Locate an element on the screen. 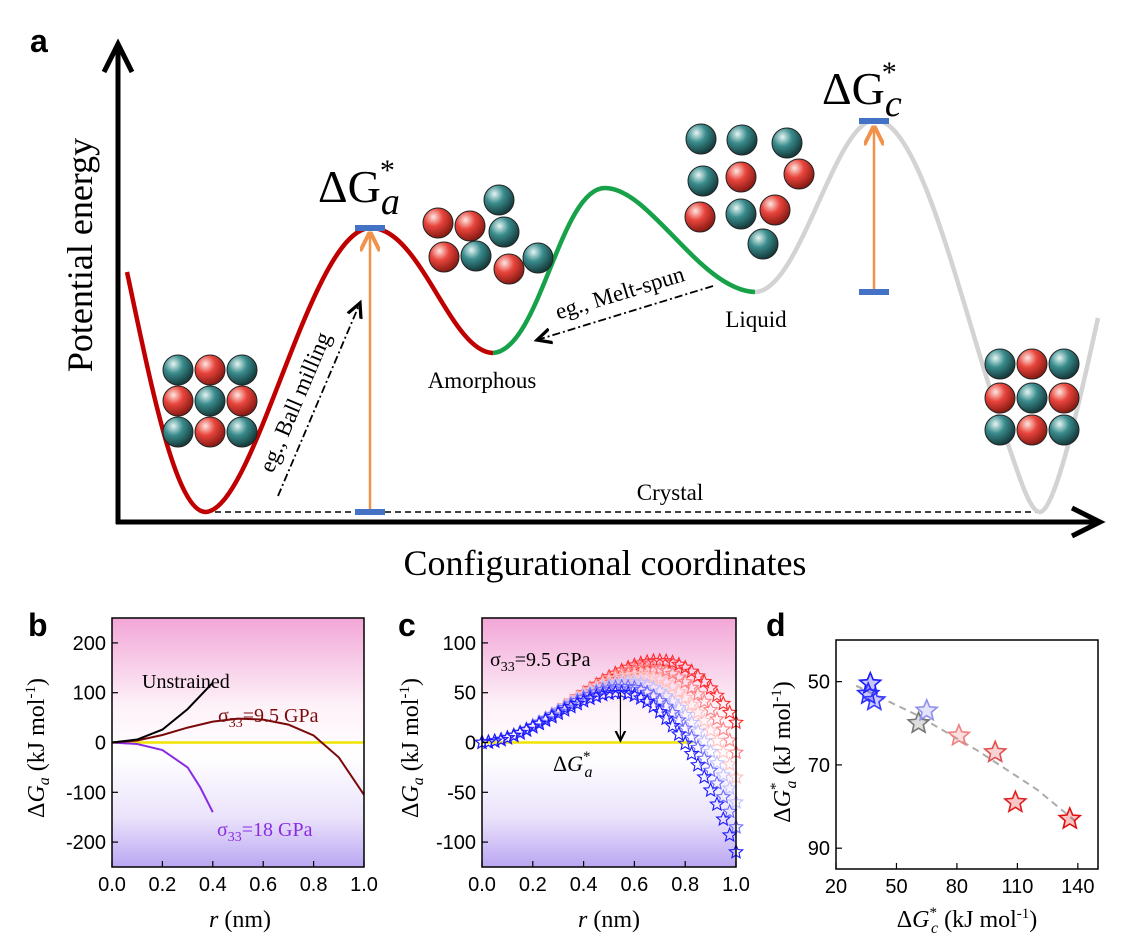 The width and height of the screenshot is (1138, 941). panel-a-label: a is located at coordinates (39, 41).